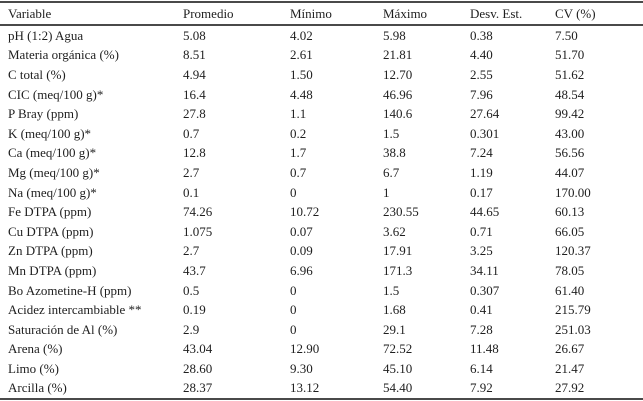  What do you see at coordinates (481, 172) in the screenshot?
I see `value-cell: 1.19` at bounding box center [481, 172].